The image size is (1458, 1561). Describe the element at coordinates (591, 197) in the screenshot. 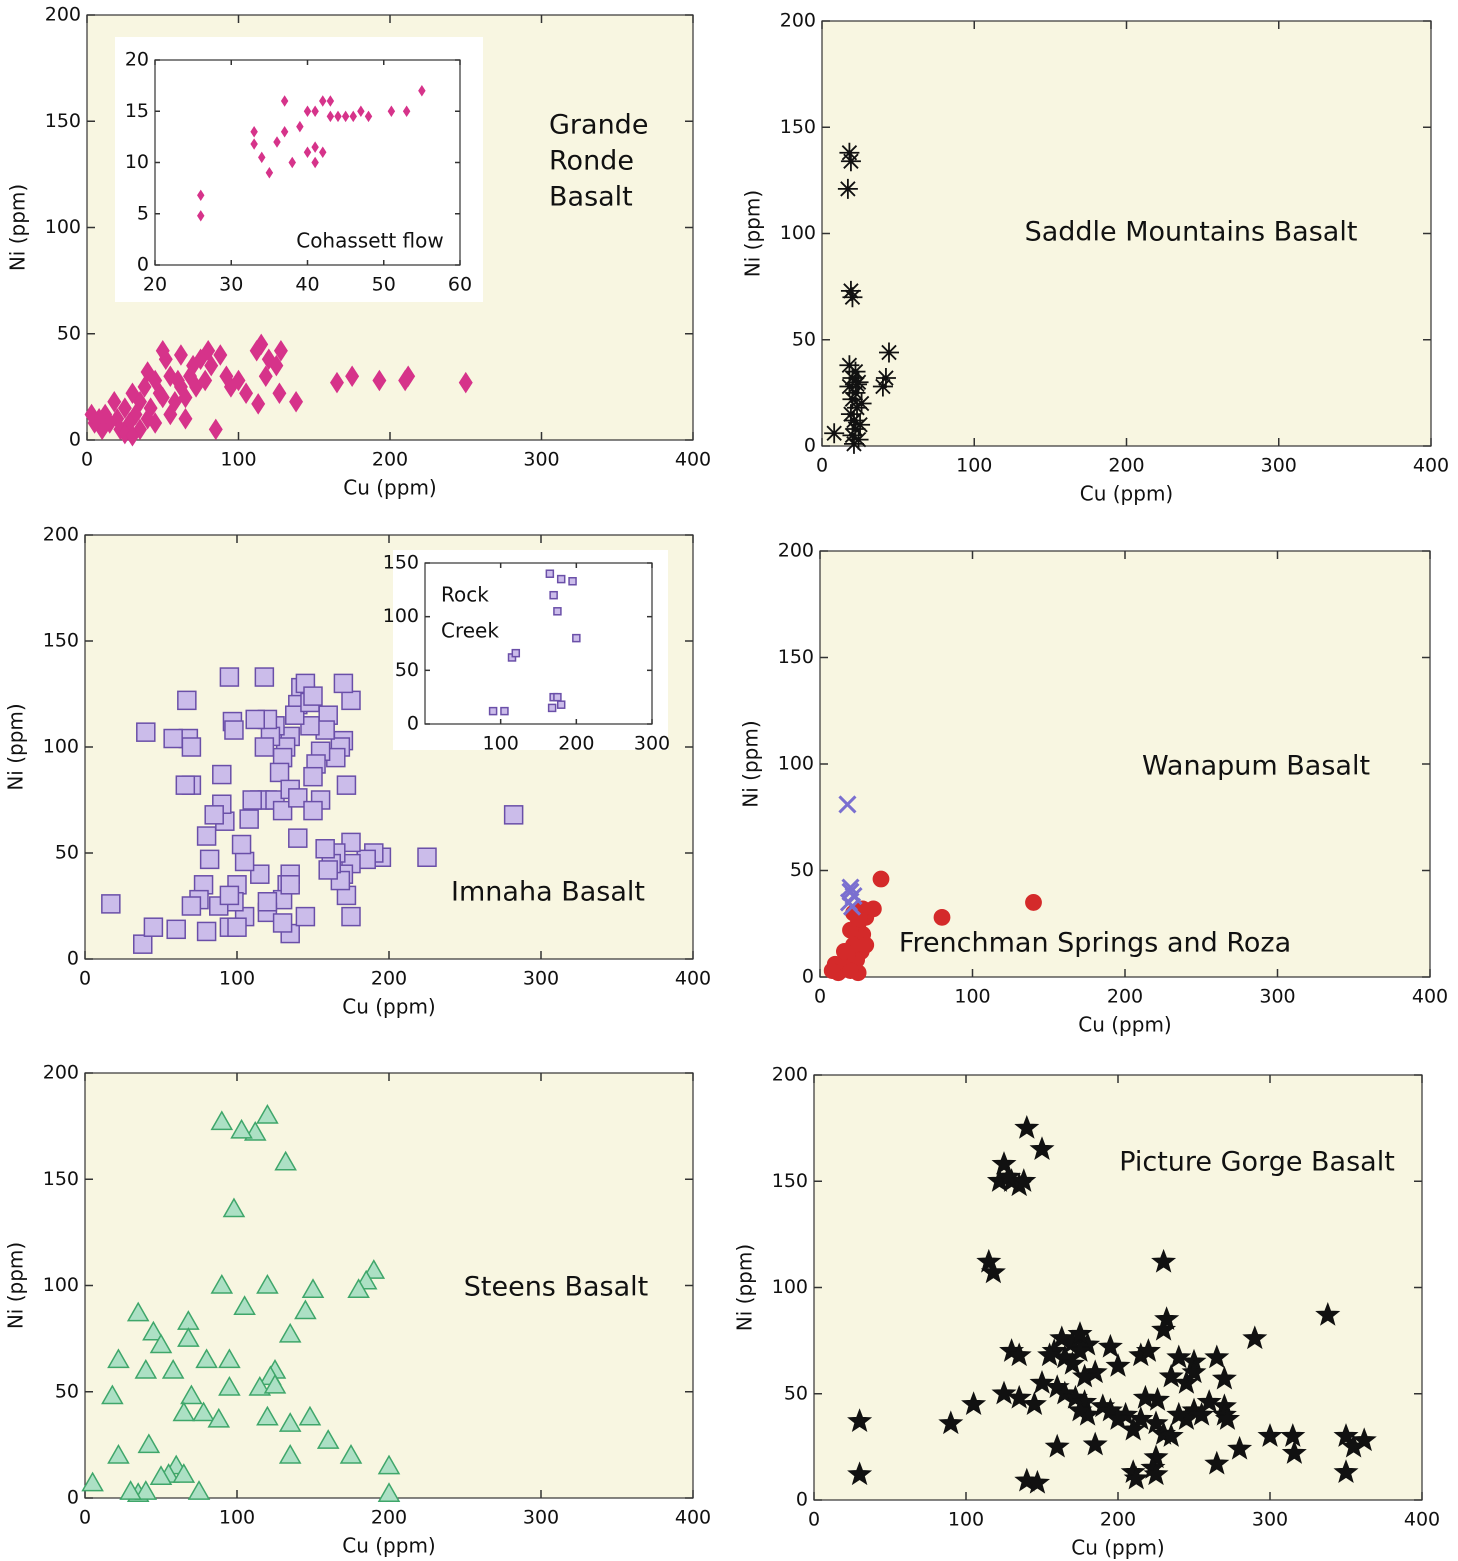

I see `annotation: Basalt` at that location.